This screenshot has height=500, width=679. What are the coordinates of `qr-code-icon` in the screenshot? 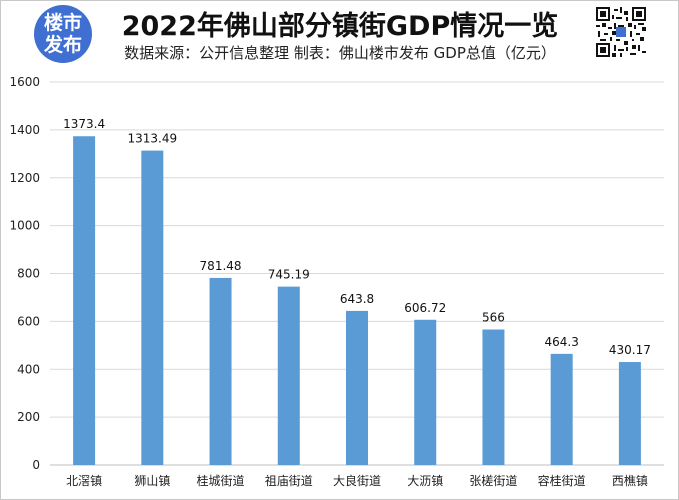 It's located at (621, 32).